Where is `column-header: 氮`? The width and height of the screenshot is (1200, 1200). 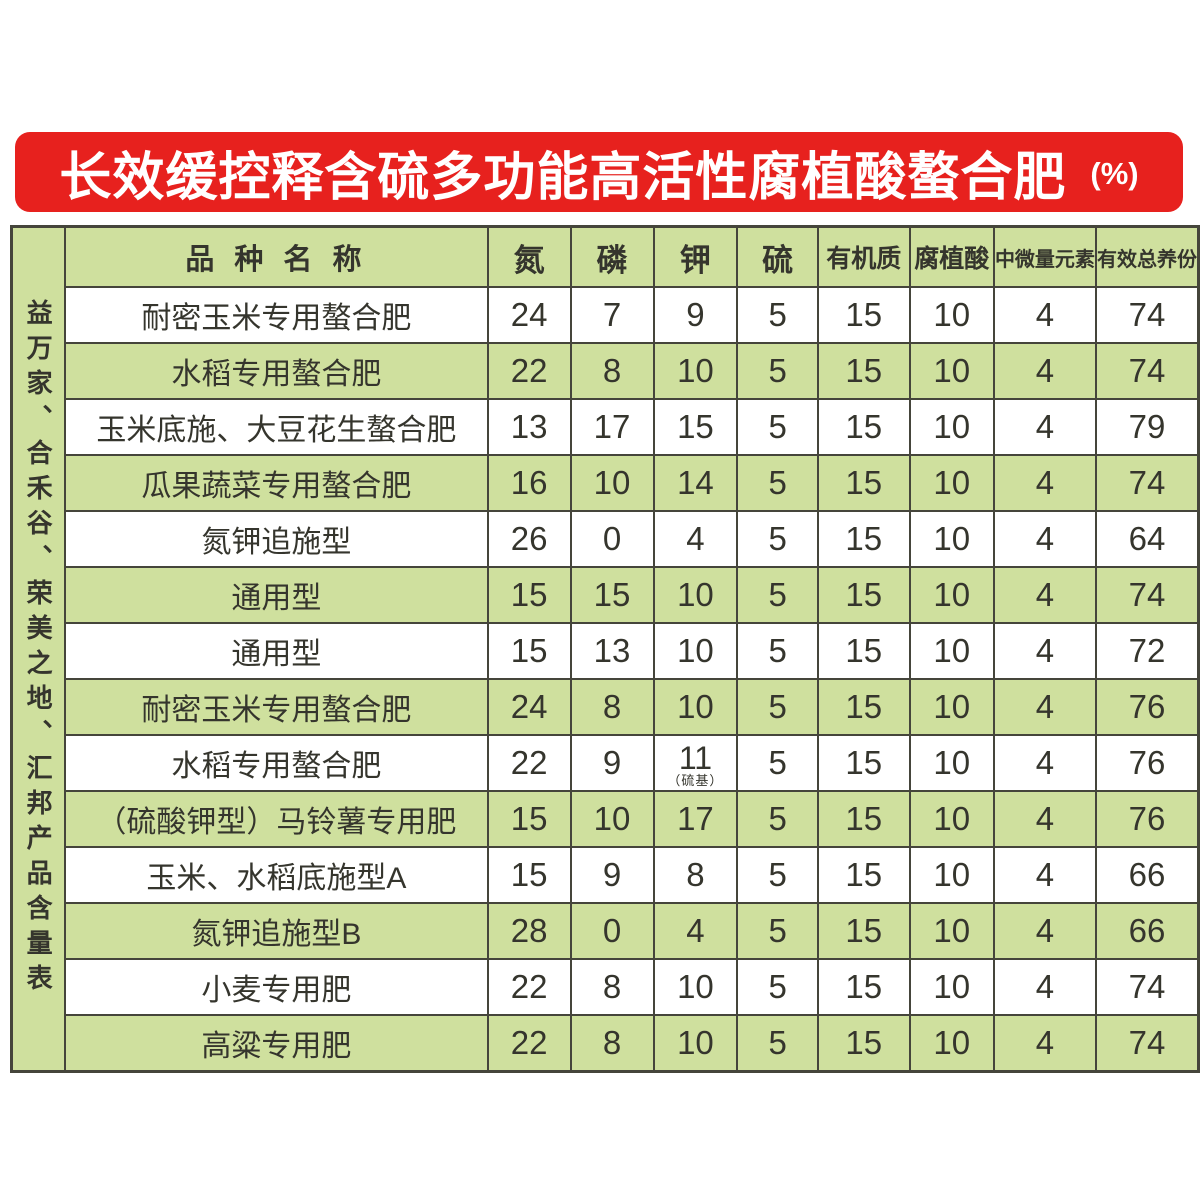
column-header: 氮 is located at coordinates (529, 256).